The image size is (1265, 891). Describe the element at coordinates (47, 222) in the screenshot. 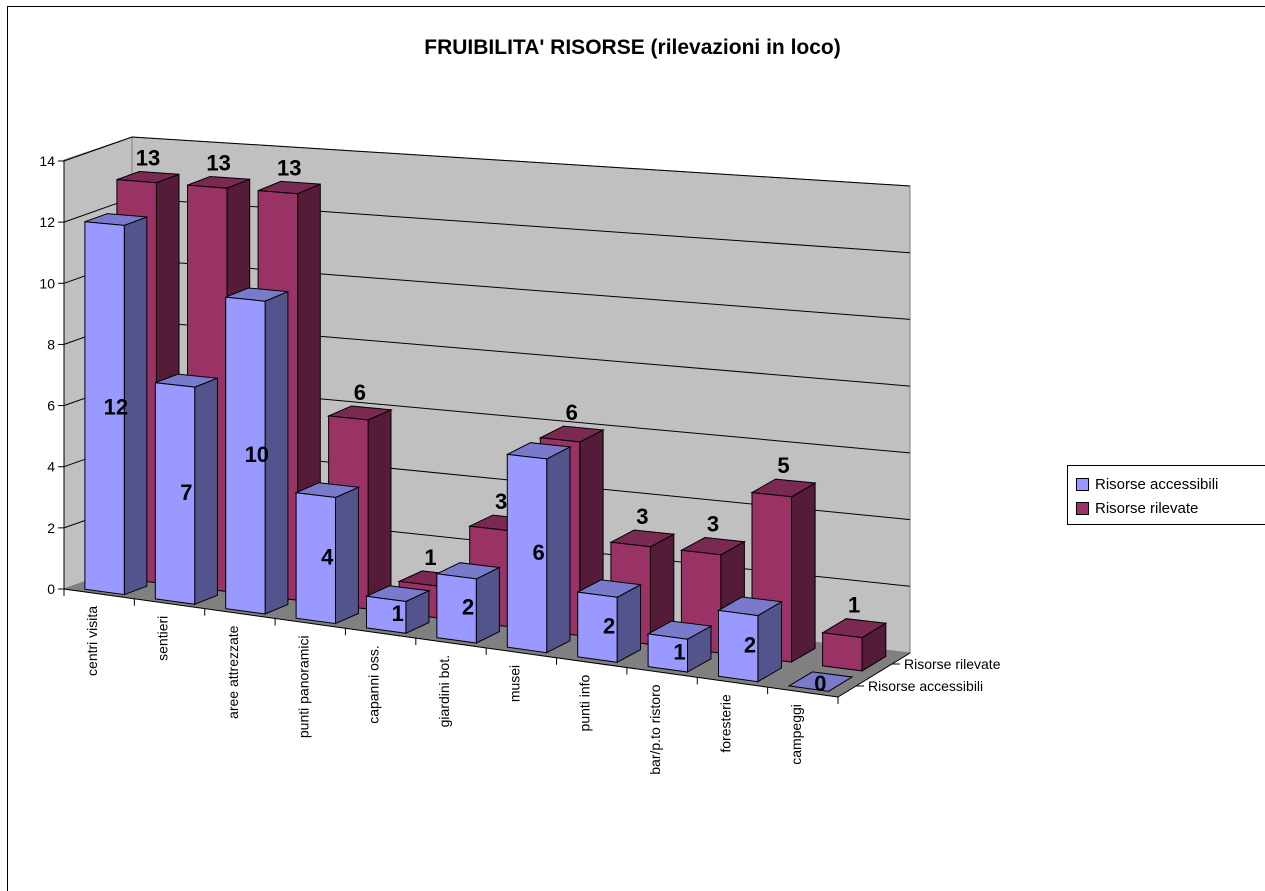

I see `y-tick-label: 12` at that location.